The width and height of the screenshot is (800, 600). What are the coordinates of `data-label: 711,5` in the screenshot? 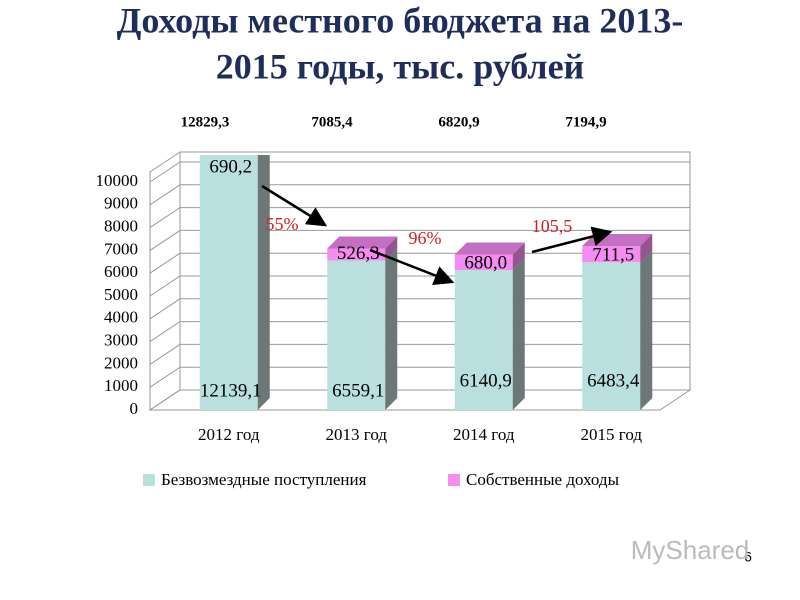 It's located at (613, 255).